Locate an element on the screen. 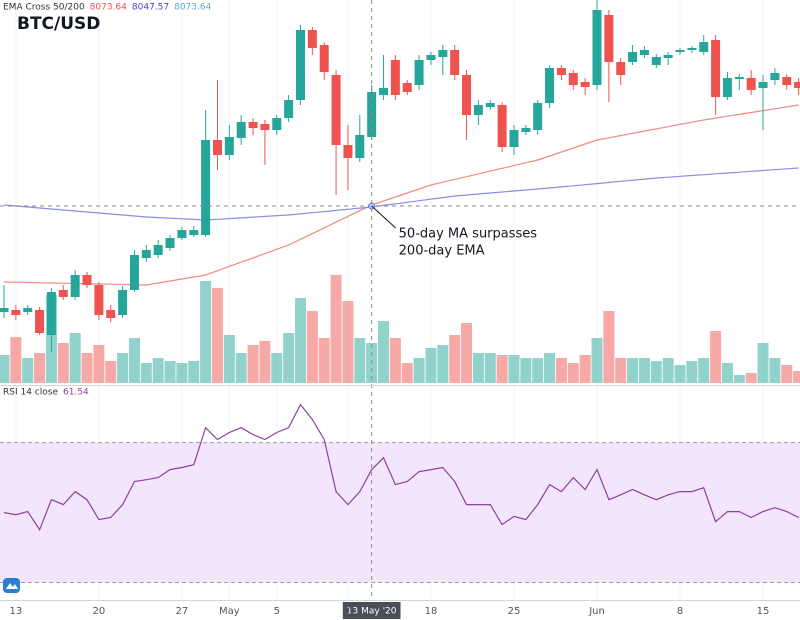 This screenshot has width=800, height=620. rsi-value: 61.54 is located at coordinates (76, 393).